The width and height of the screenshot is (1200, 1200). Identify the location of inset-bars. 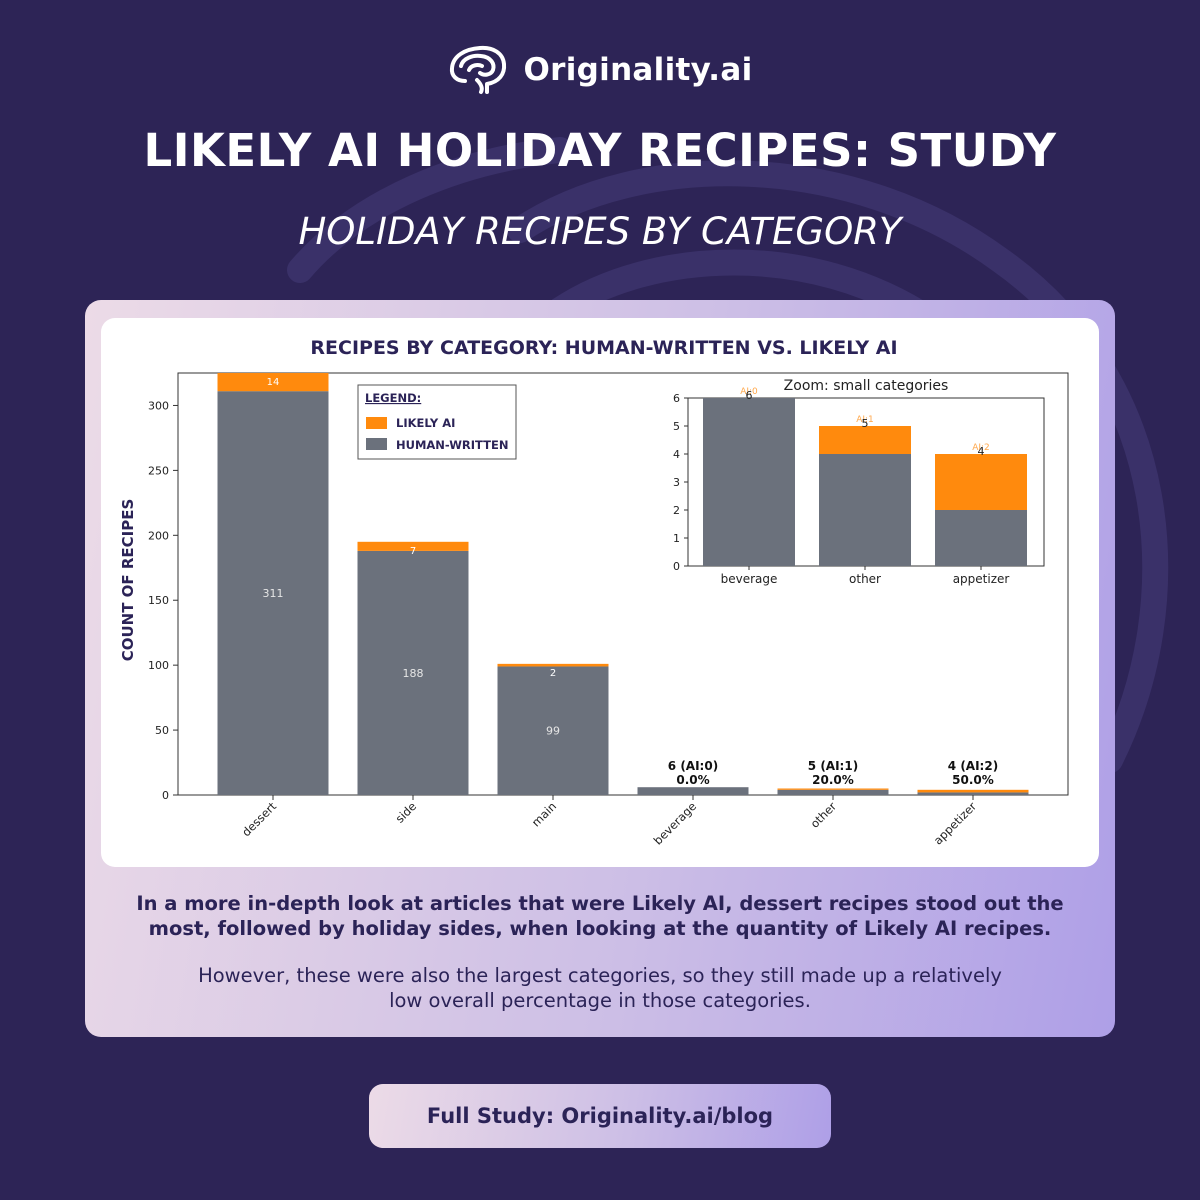
(865, 482).